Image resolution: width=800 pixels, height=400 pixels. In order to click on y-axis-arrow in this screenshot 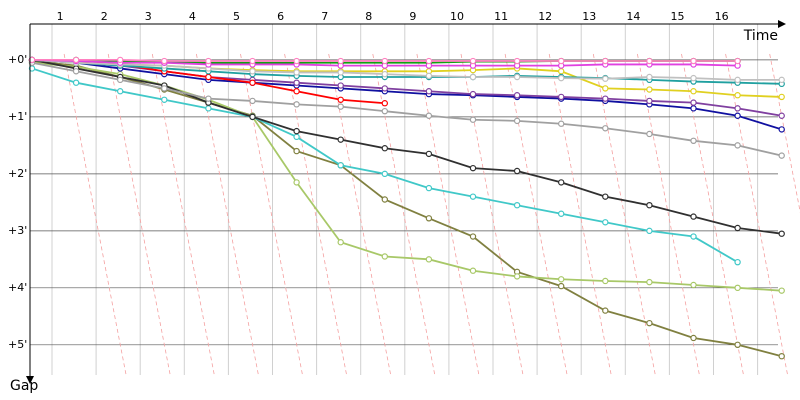, I will do `click(30, 380)`.